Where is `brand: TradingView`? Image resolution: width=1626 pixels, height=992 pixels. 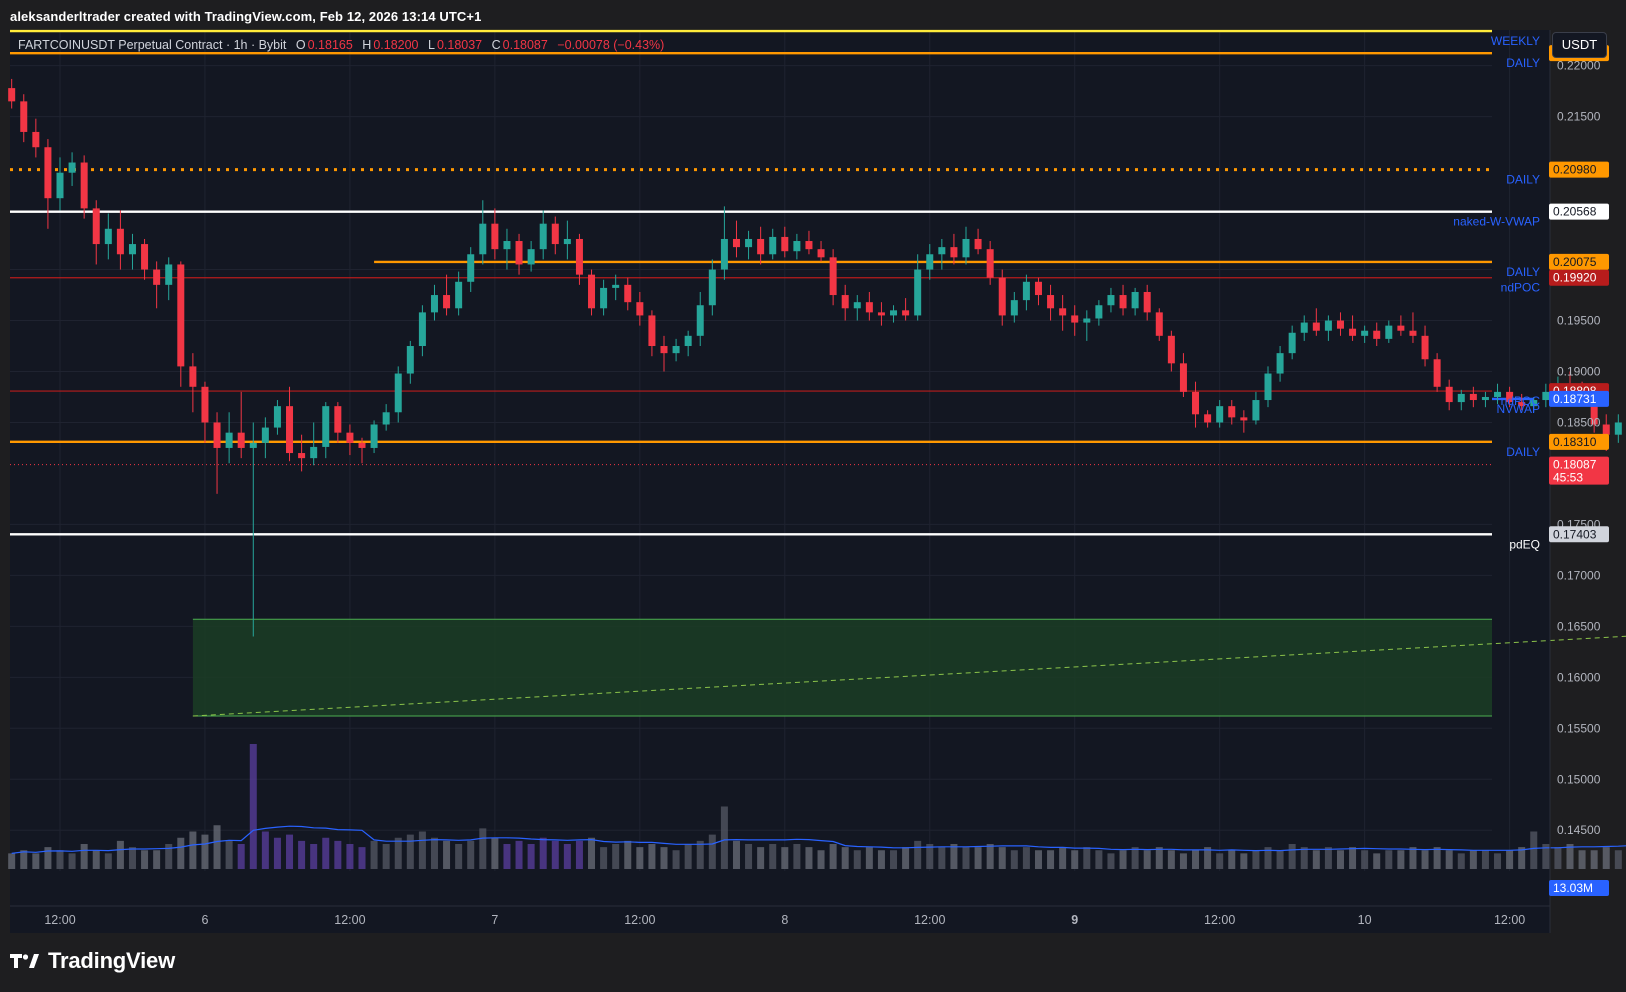
brand: TradingView is located at coordinates (92, 961).